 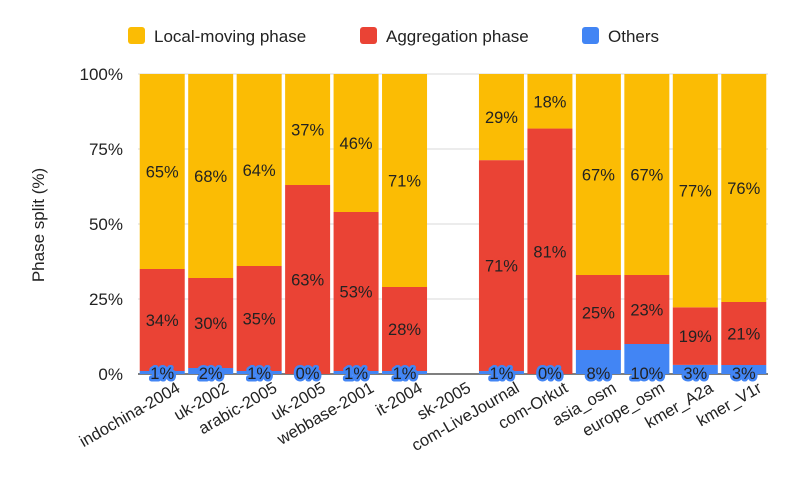 I want to click on bar-aggregation-phase-webbase-2001, so click(x=356, y=291).